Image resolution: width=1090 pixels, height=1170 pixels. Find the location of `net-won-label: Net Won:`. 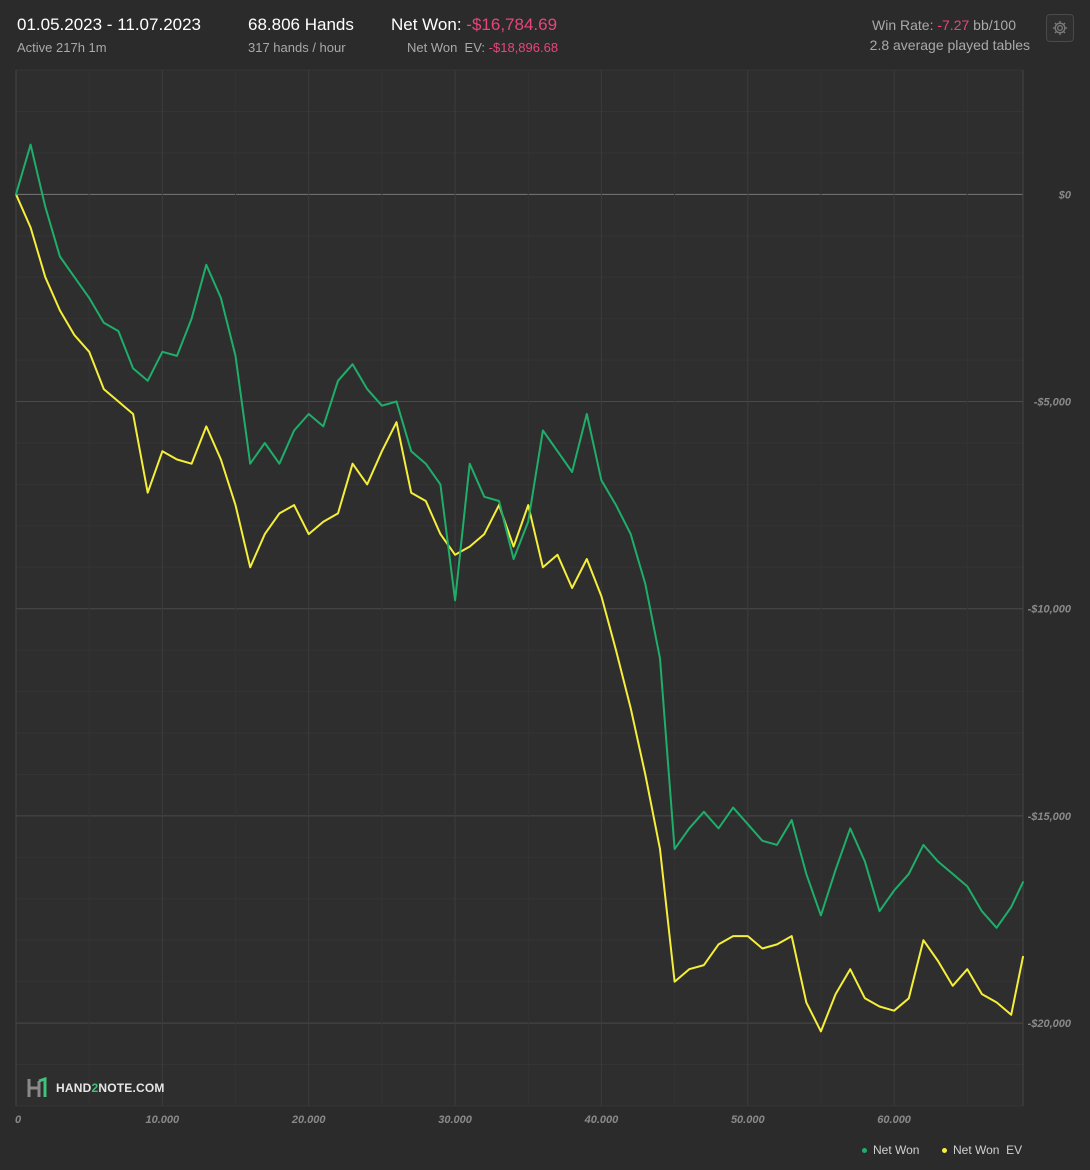

net-won-label: Net Won: is located at coordinates (426, 24).